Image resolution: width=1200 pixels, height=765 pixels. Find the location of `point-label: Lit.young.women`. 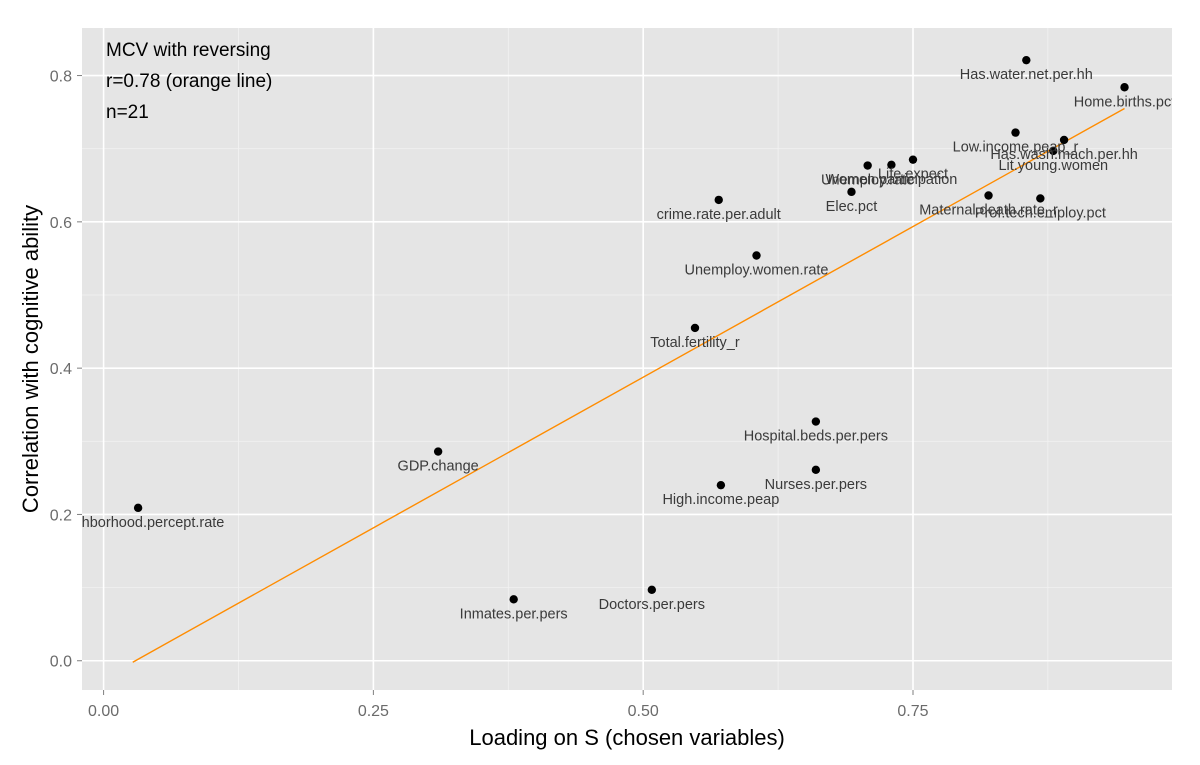

point-label: Lit.young.women is located at coordinates (1053, 166).